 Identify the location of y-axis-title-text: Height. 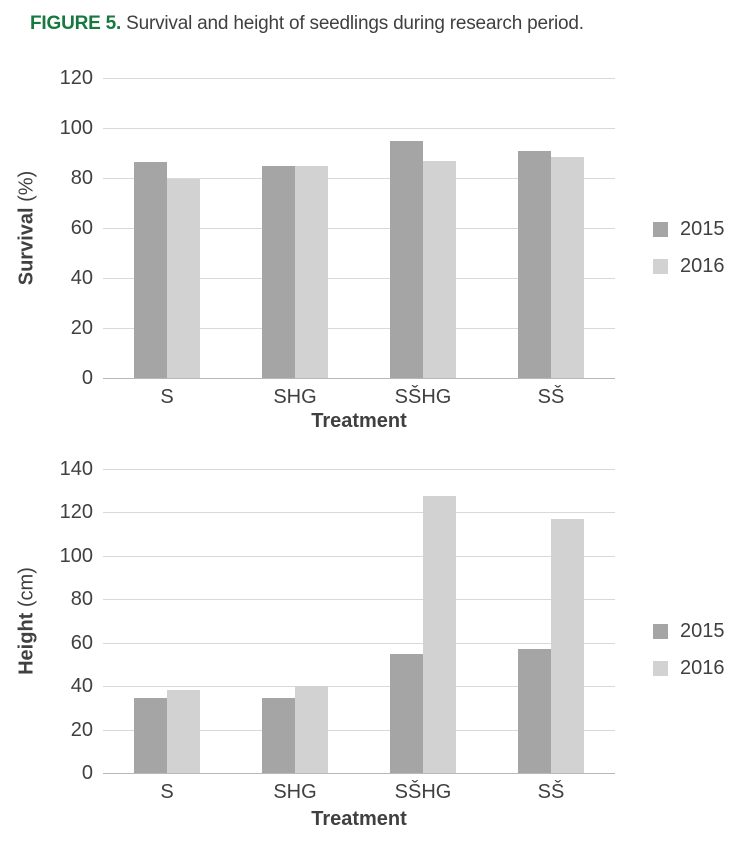
(26, 641).